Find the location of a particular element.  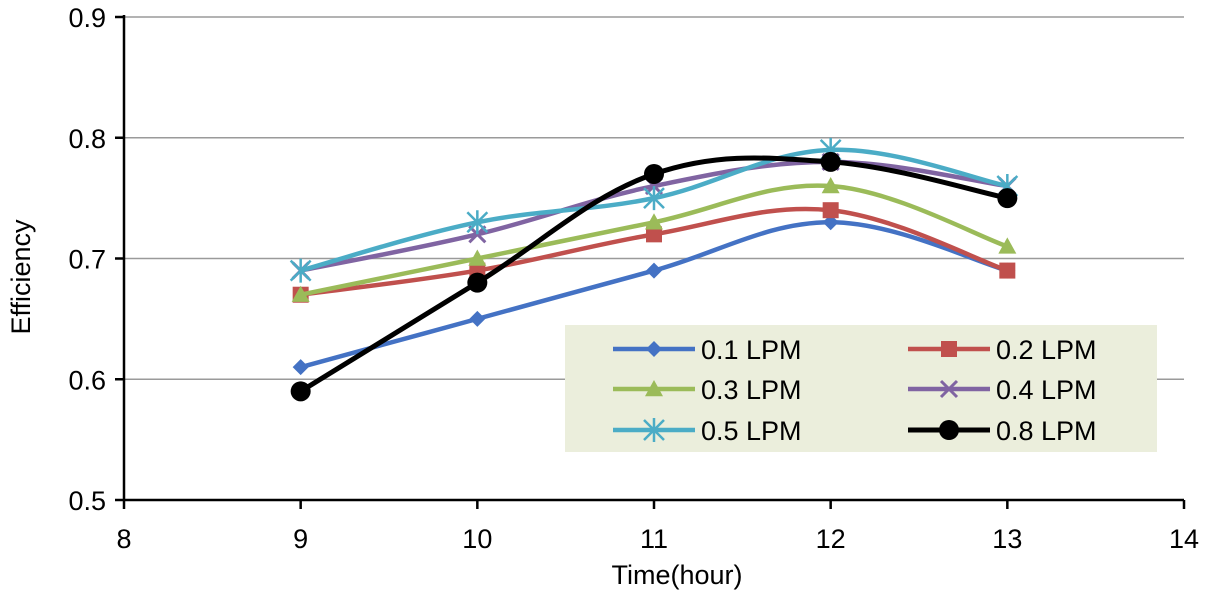

x-tick-label-4: 12 is located at coordinates (831, 539).